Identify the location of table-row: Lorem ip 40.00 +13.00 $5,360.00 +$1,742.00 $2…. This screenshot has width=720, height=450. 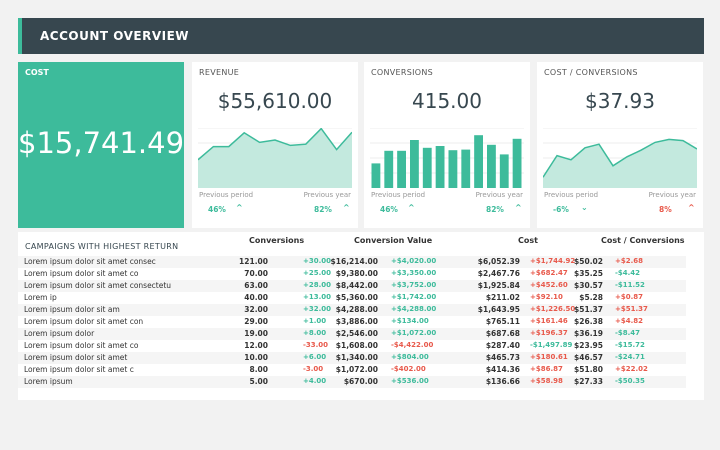
(352, 298).